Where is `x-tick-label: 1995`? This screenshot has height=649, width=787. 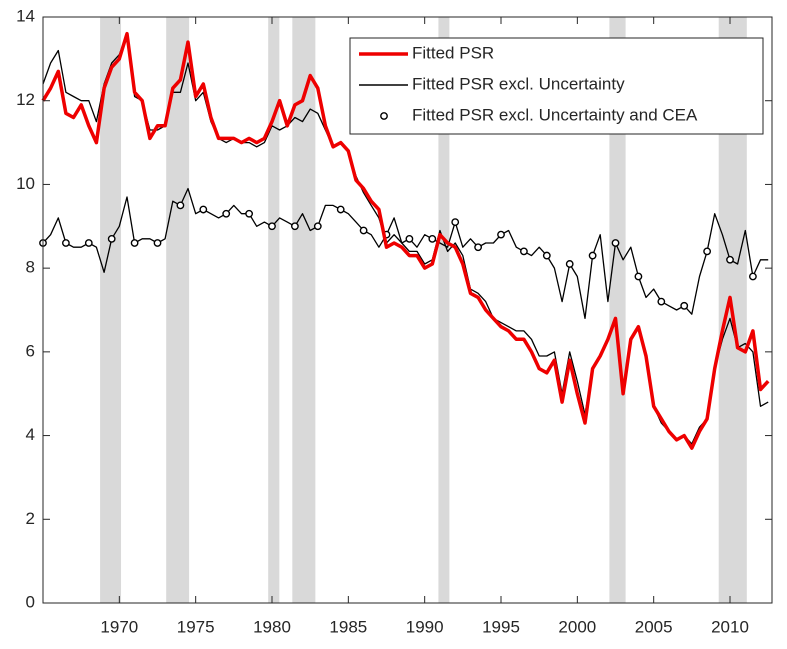 x-tick-label: 1995 is located at coordinates (501, 626).